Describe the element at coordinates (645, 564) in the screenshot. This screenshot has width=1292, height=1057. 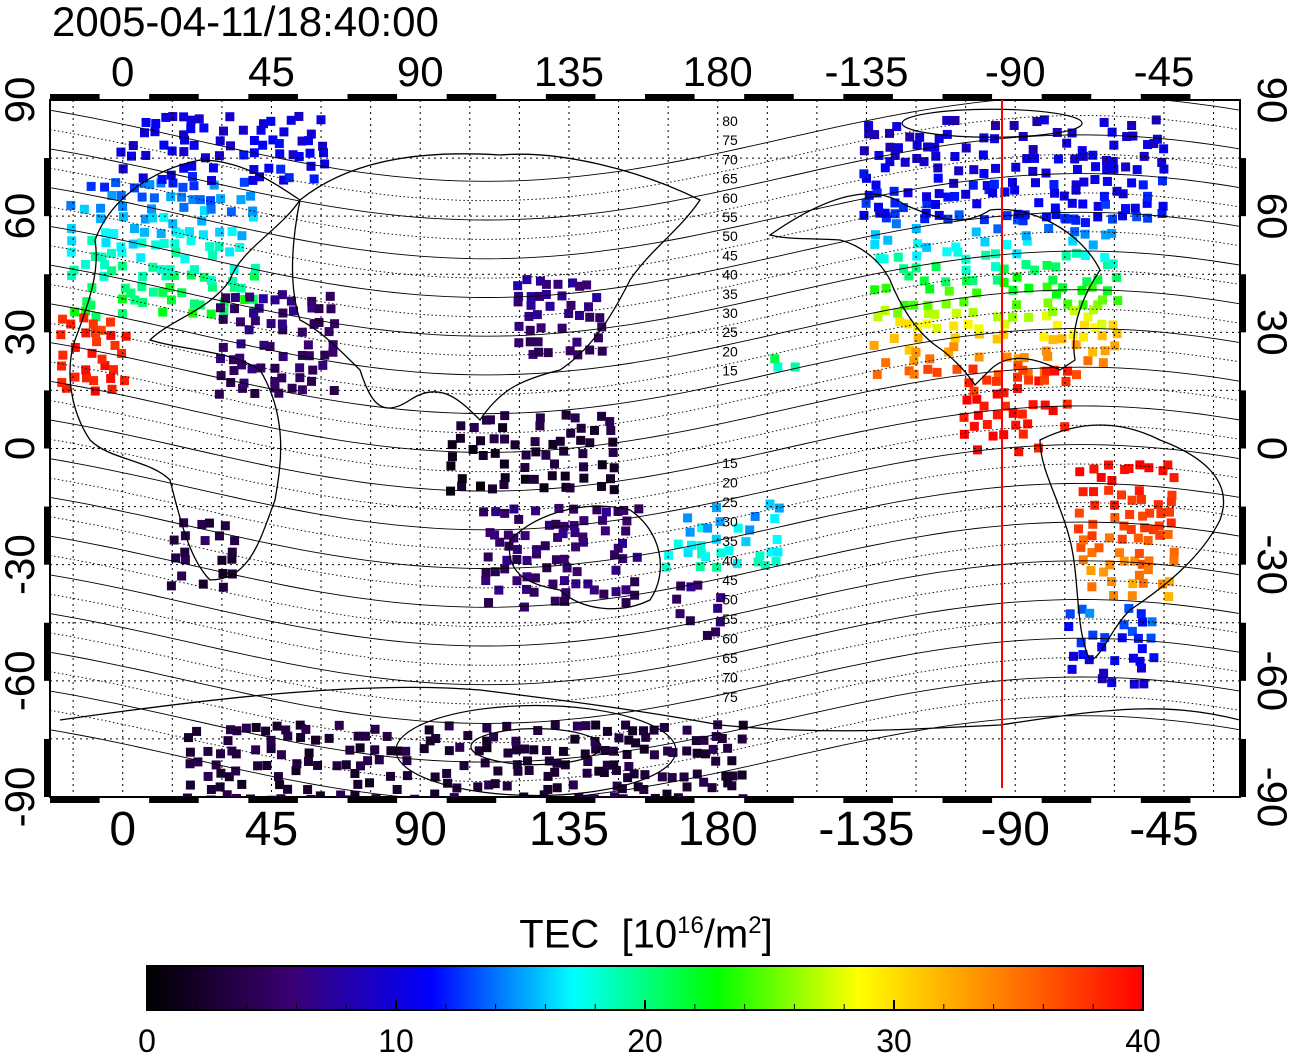
I see `contour-line` at that location.